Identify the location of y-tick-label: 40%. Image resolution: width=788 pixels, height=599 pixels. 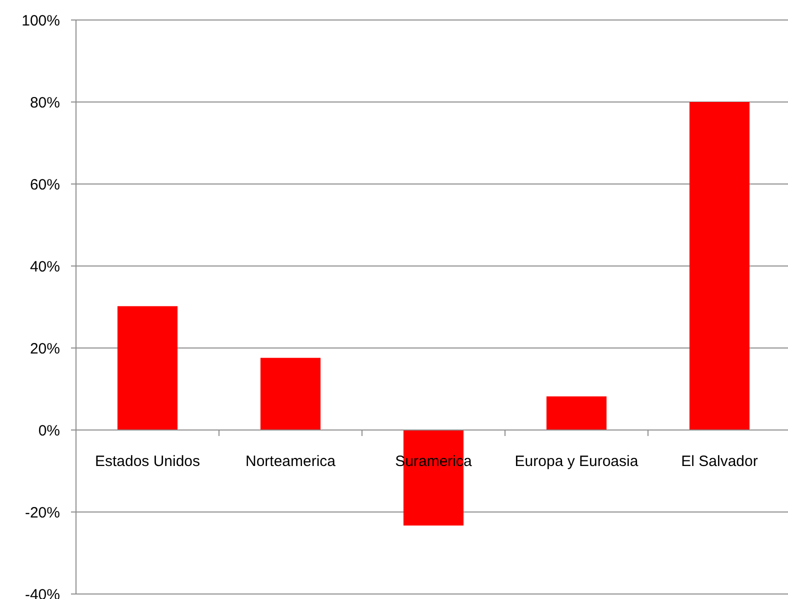
(45, 267).